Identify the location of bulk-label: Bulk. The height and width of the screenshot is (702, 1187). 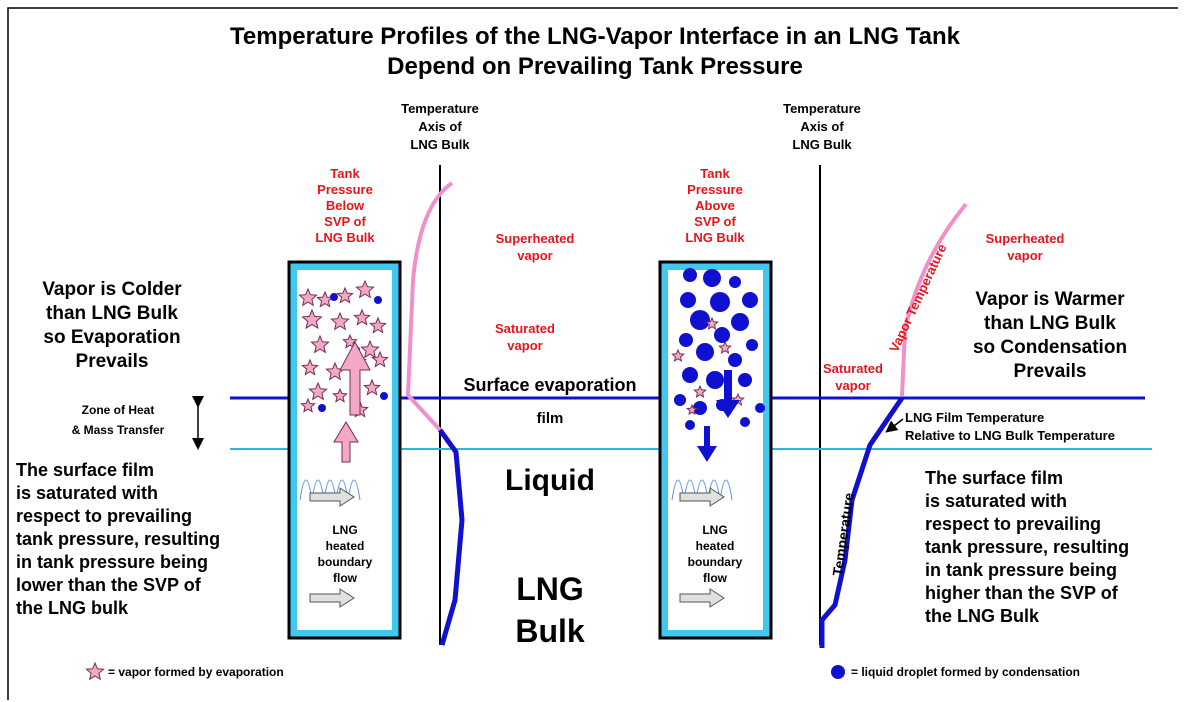
(550, 631).